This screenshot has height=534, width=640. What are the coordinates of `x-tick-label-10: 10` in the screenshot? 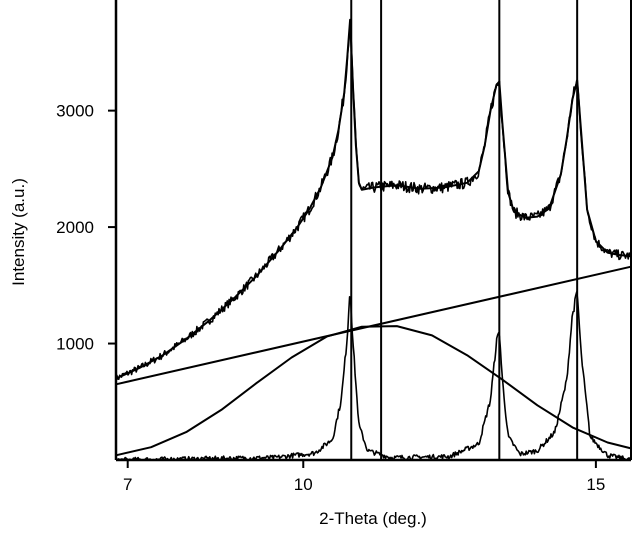 It's located at (303, 484).